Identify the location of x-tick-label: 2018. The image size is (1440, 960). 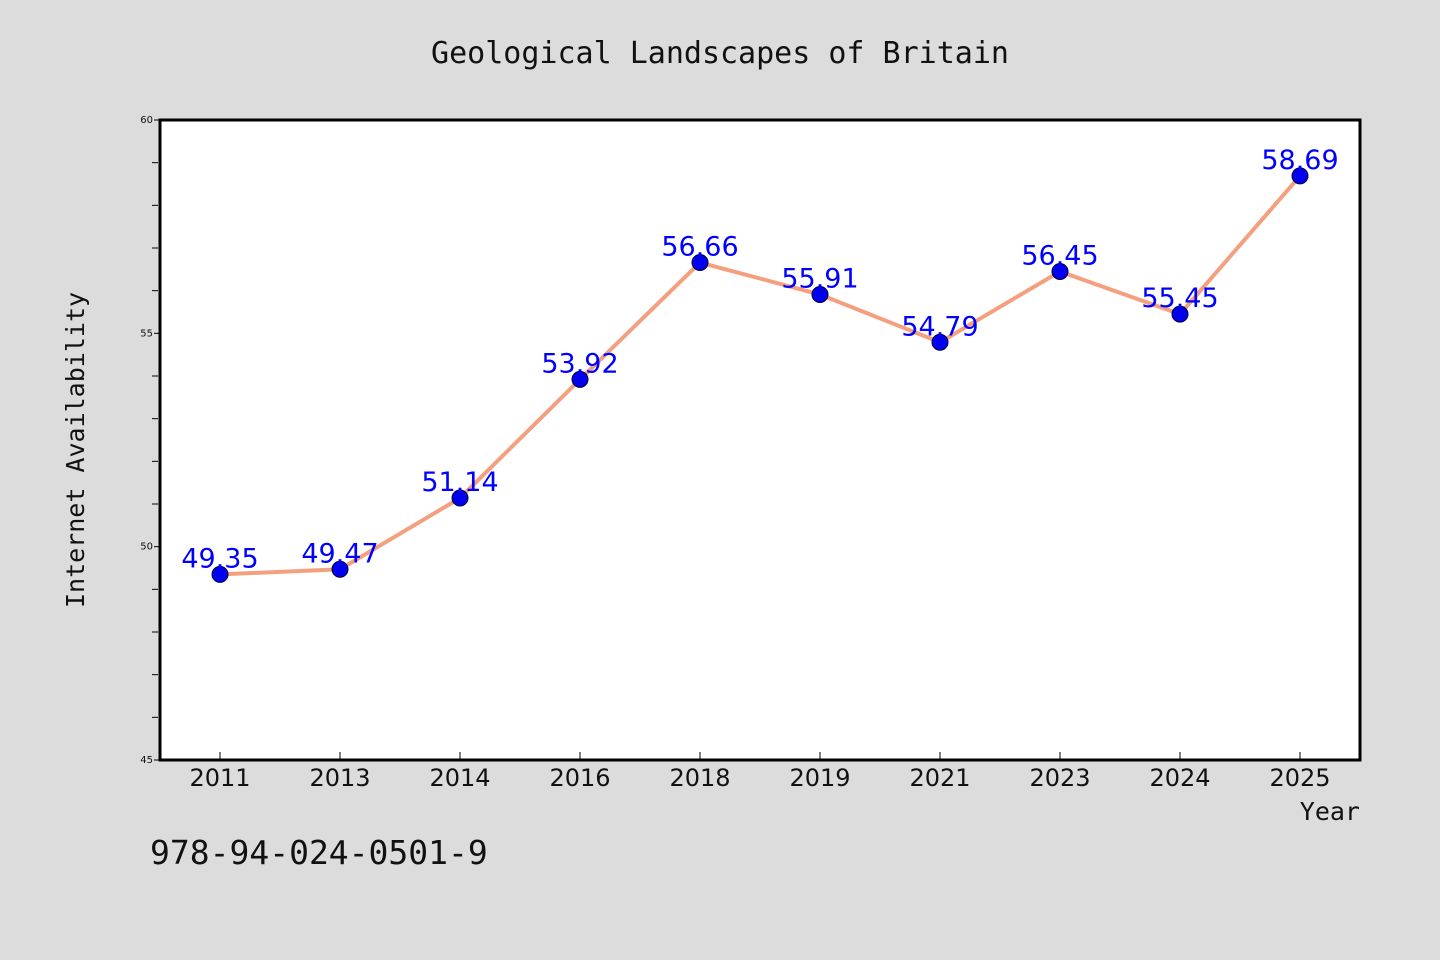
(699, 778).